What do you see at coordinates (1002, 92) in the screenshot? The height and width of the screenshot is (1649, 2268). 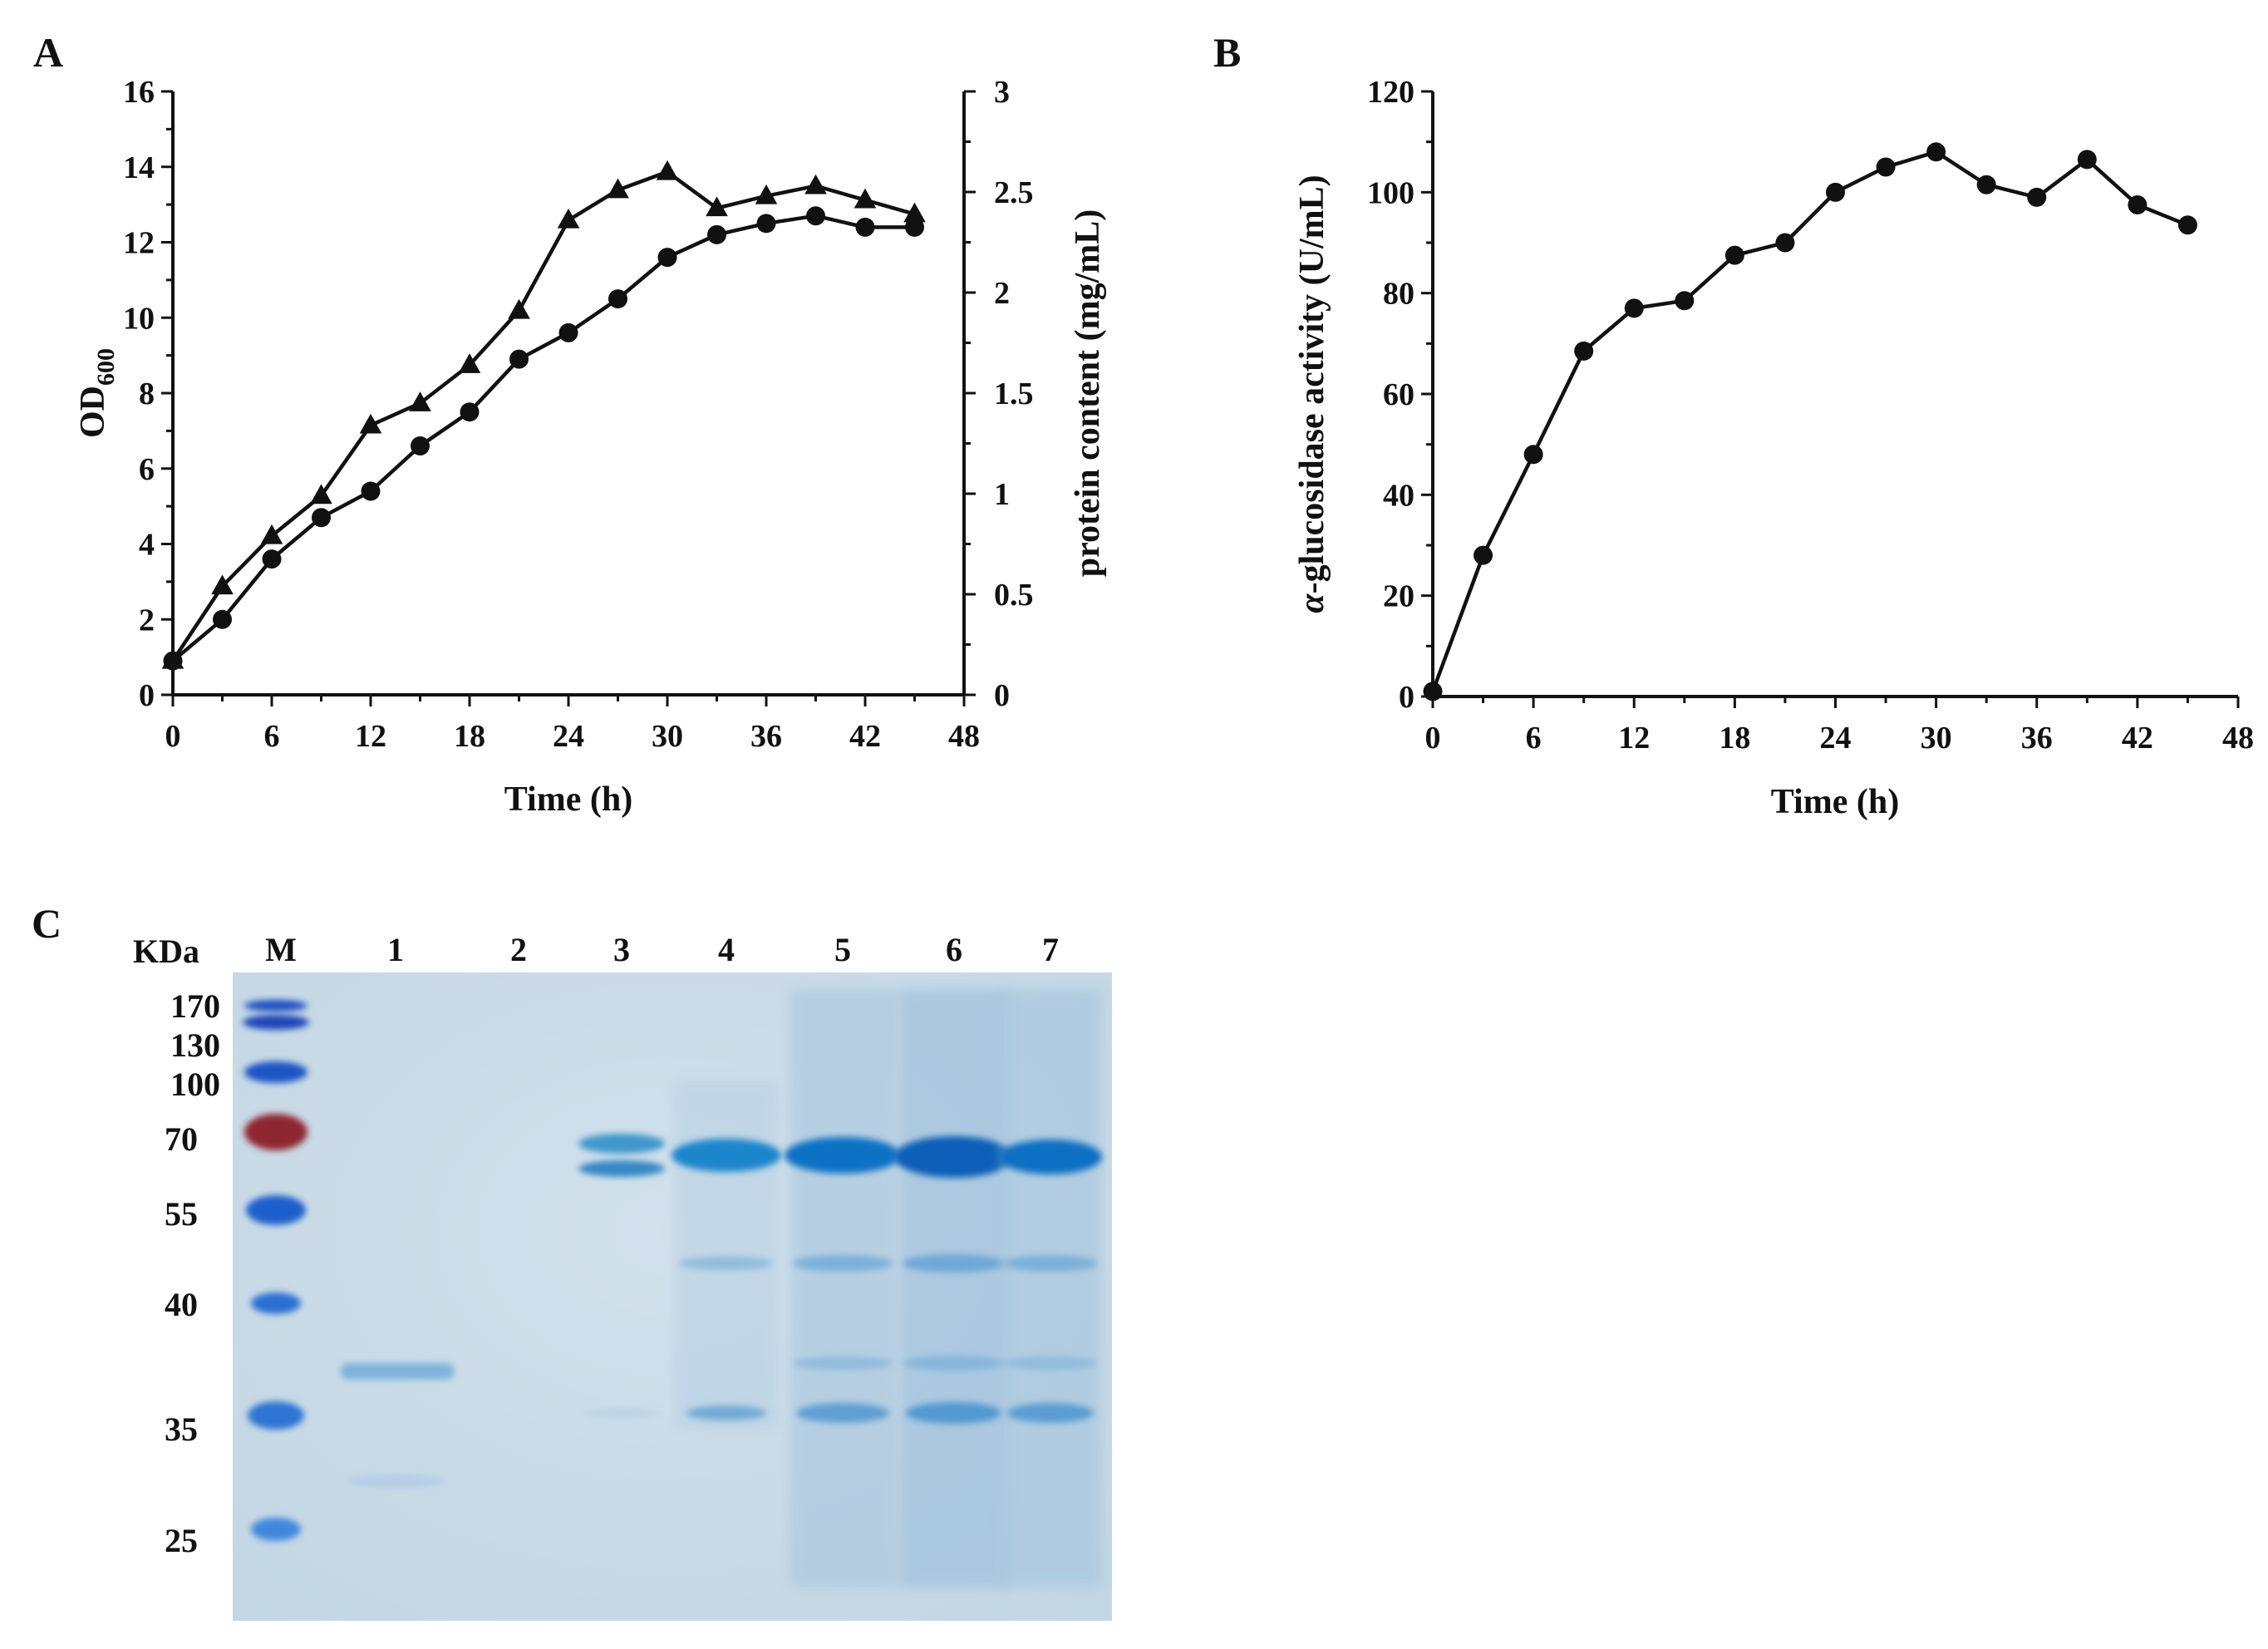 I see `y2-tick-label: 3` at bounding box center [1002, 92].